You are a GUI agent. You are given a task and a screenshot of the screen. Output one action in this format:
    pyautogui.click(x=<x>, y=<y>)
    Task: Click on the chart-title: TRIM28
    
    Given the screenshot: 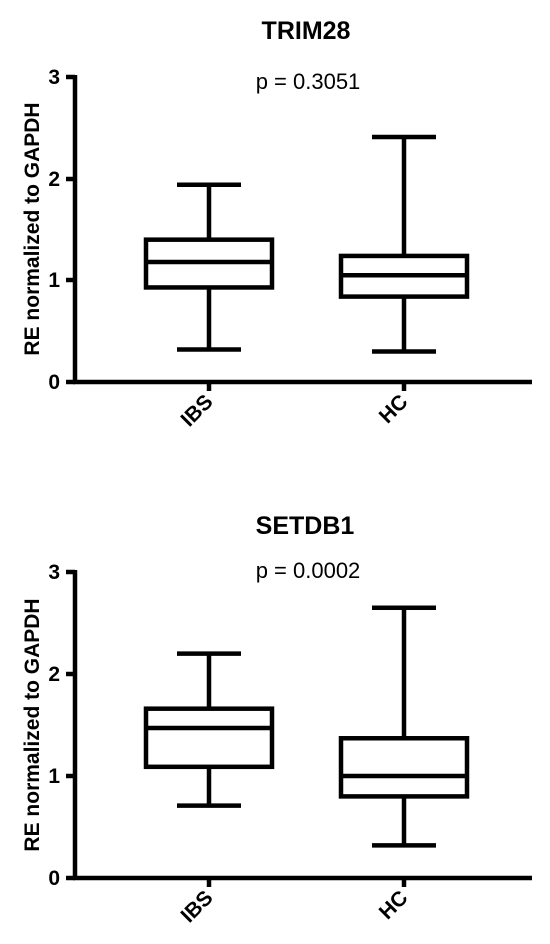 What is the action you would take?
    pyautogui.click(x=306, y=31)
    